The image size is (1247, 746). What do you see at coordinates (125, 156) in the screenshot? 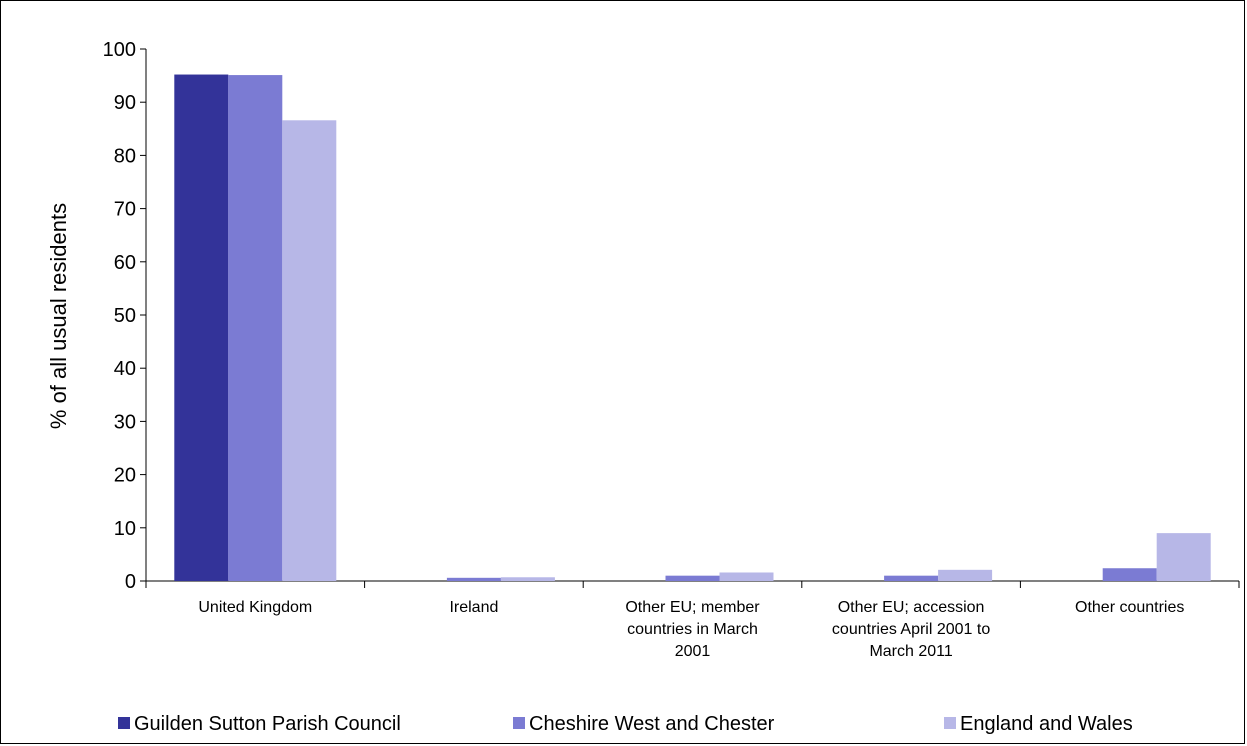
I see `y-tick-label: 80` at bounding box center [125, 156].